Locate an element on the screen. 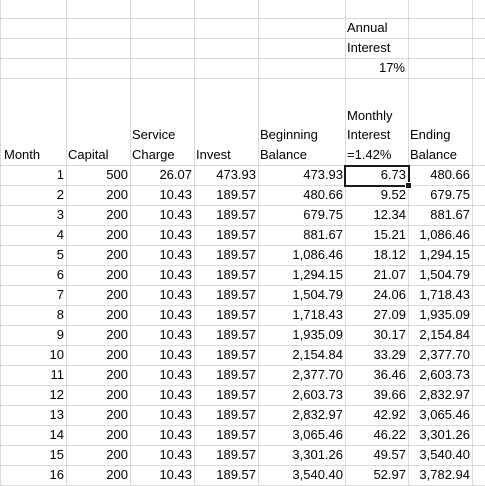  beginning-balance-cell: 473.93 is located at coordinates (323, 174).